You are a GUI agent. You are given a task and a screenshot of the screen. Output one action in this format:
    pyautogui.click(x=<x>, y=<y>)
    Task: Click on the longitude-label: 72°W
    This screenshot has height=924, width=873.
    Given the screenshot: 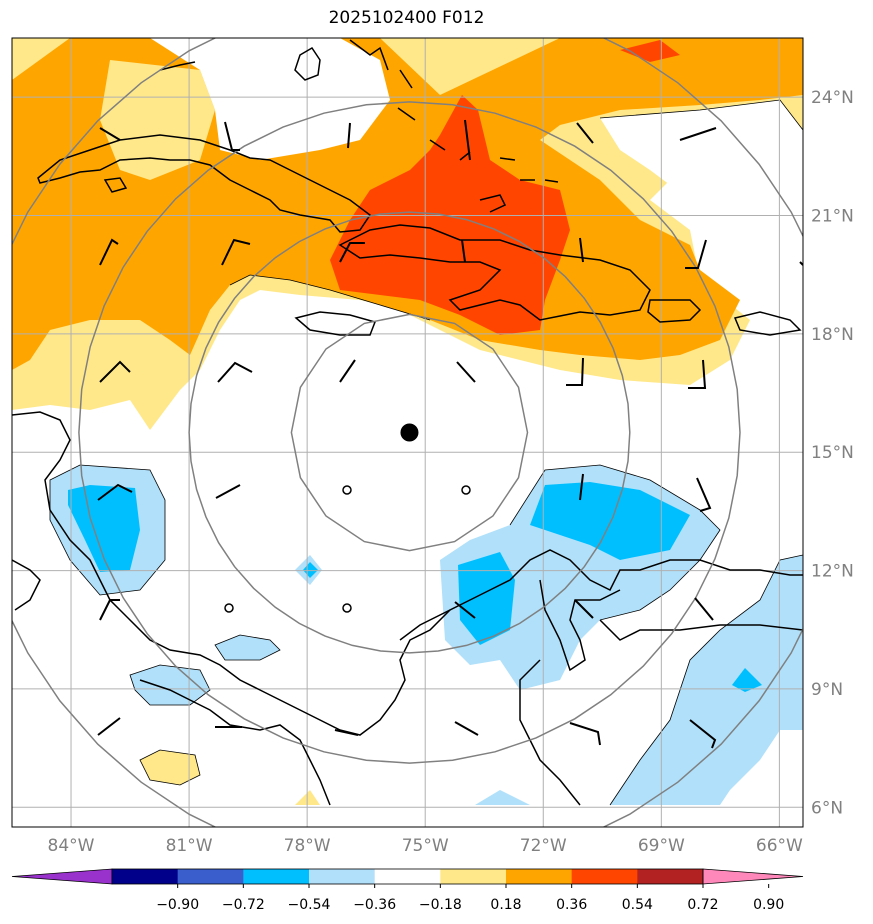 What is the action you would take?
    pyautogui.click(x=543, y=846)
    